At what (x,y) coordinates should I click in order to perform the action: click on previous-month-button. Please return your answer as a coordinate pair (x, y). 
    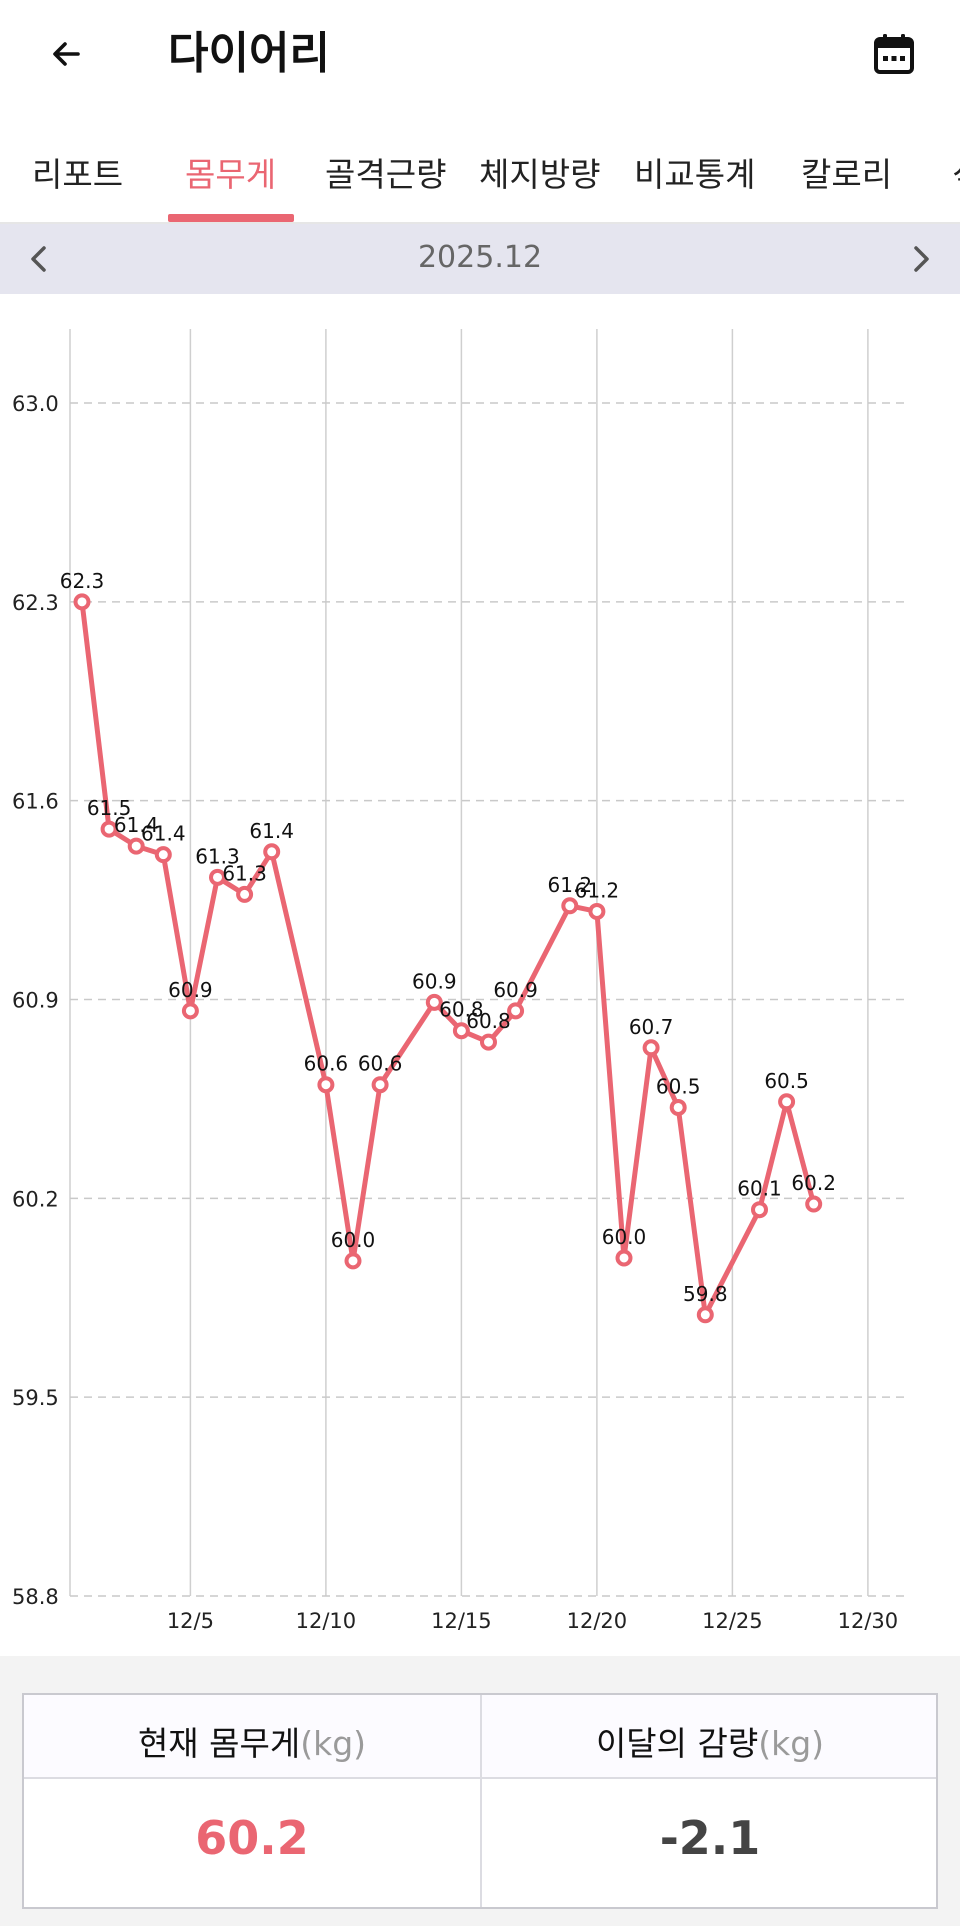
    Looking at the image, I should click on (39, 259).